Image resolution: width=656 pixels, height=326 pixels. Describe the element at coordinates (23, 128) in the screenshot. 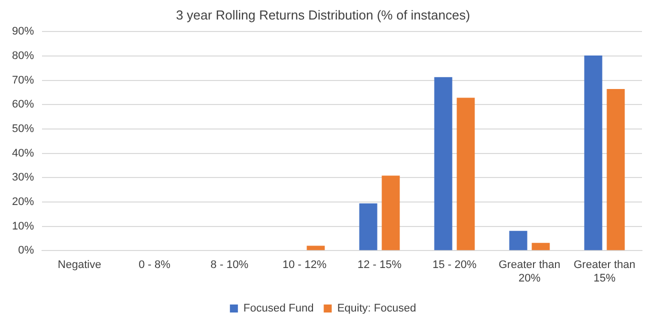

I see `y-tick-label: 50%` at that location.